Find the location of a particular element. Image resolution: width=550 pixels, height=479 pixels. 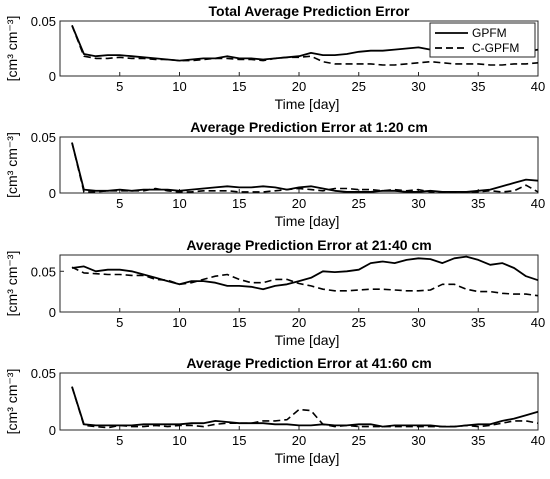

legend-entry: C-GPFM is located at coordinates (495, 48).